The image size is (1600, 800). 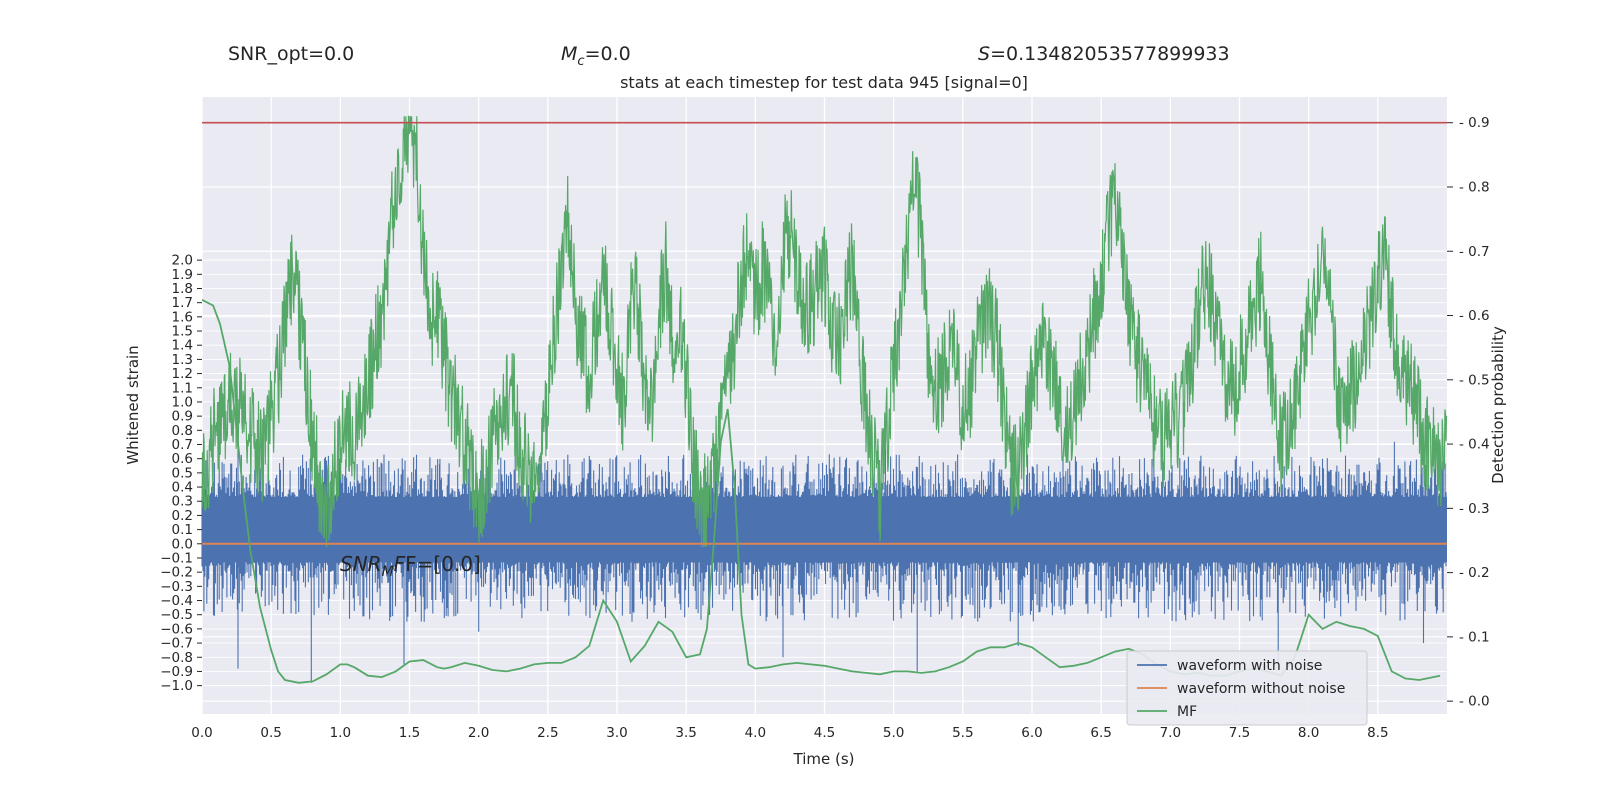 What do you see at coordinates (182, 275) in the screenshot?
I see `y-left-tick-label: 1.9` at bounding box center [182, 275].